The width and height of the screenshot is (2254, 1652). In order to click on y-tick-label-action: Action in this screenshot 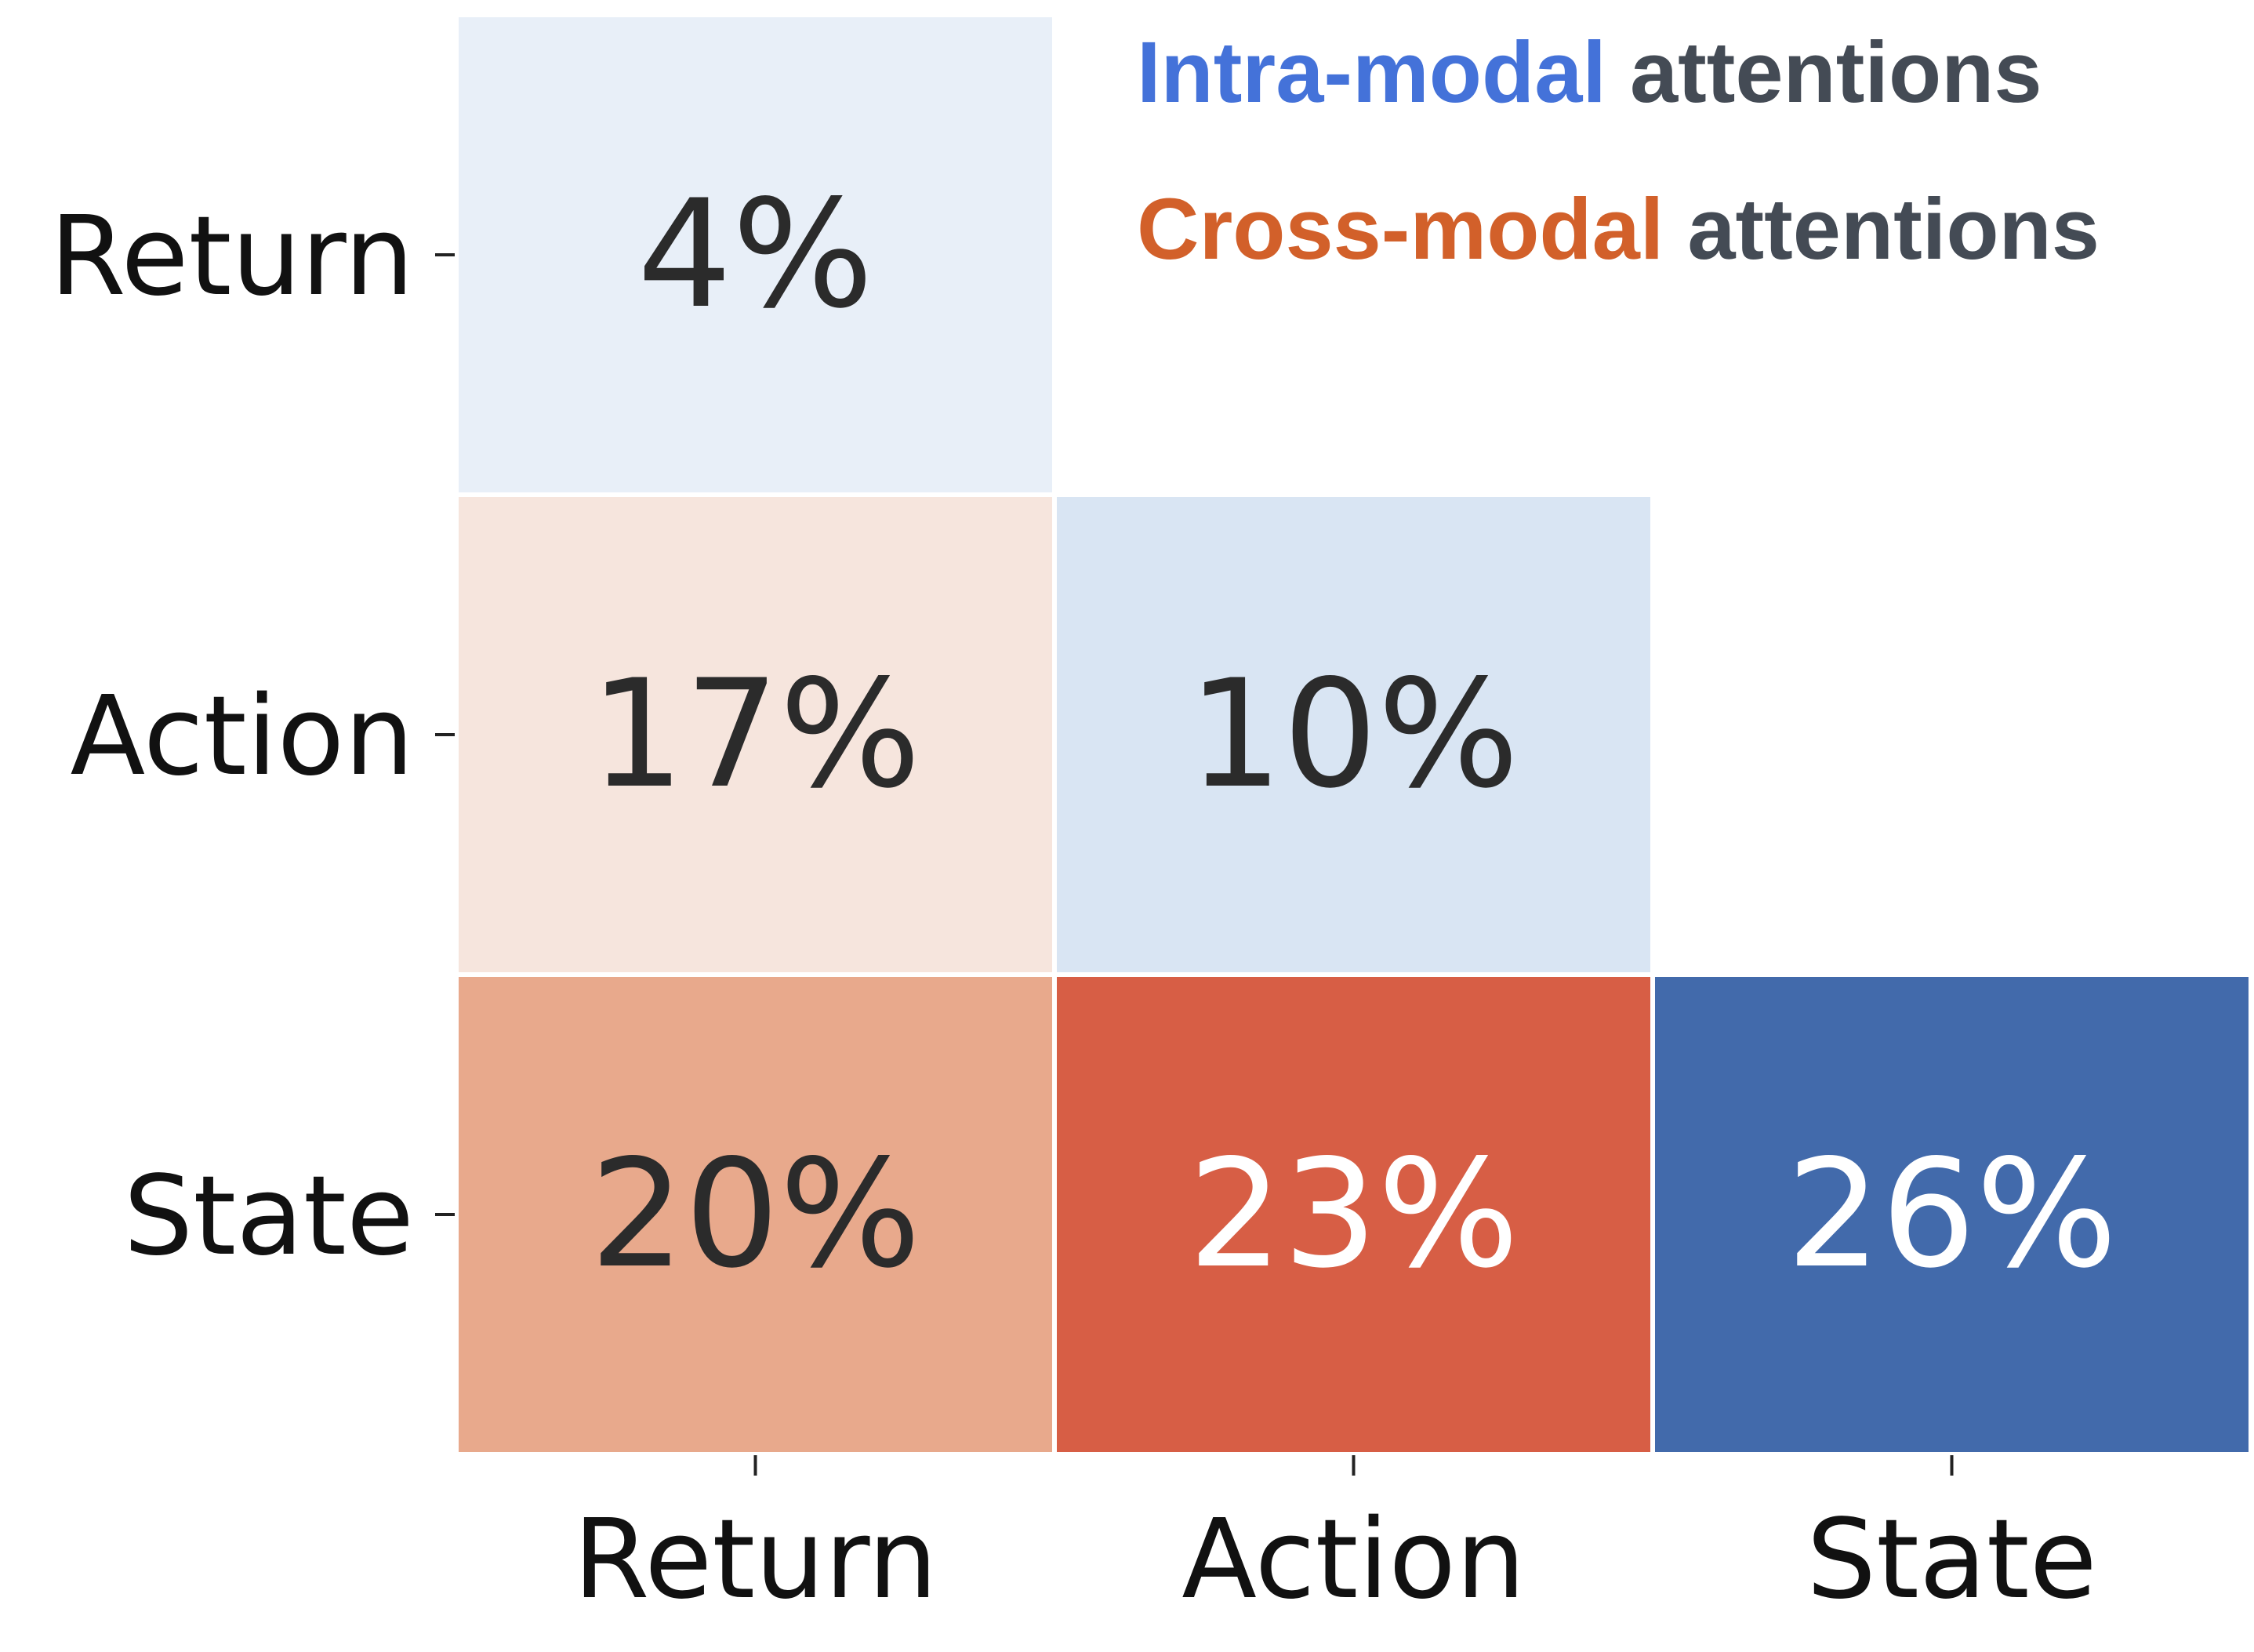, I will do `click(242, 737)`.